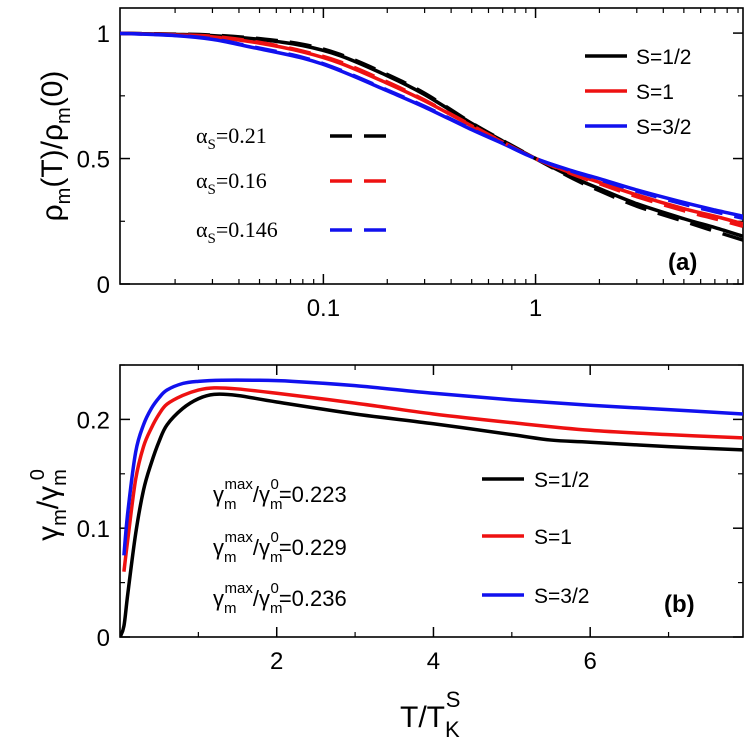 The image size is (747, 742). What do you see at coordinates (55, 146) in the screenshot?
I see `y-axis-label-a: ρm(T)/ρm(0)` at bounding box center [55, 146].